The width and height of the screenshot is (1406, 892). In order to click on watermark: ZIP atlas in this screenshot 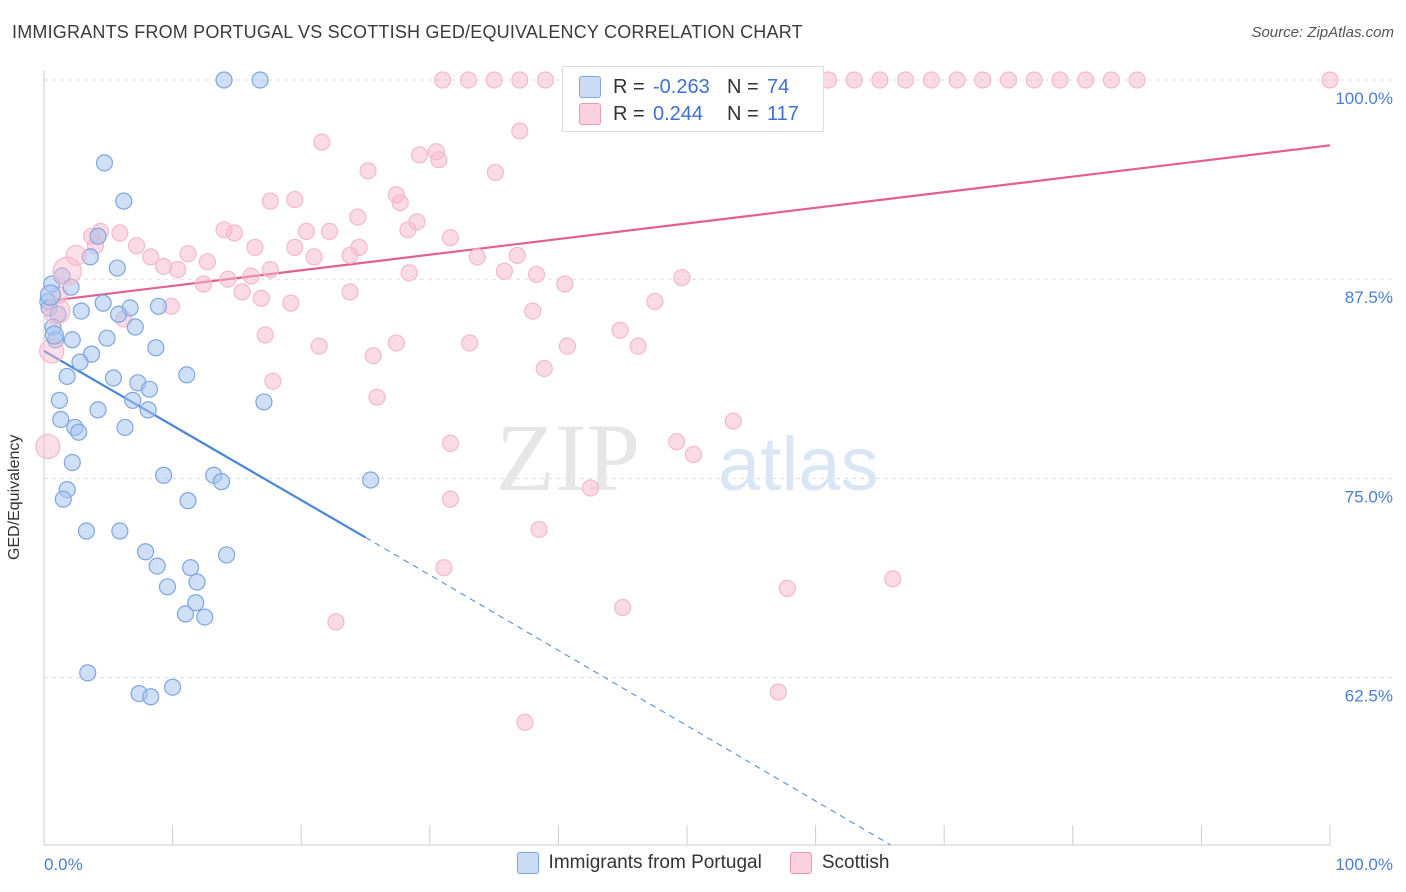, I will do `click(687, 457)`.